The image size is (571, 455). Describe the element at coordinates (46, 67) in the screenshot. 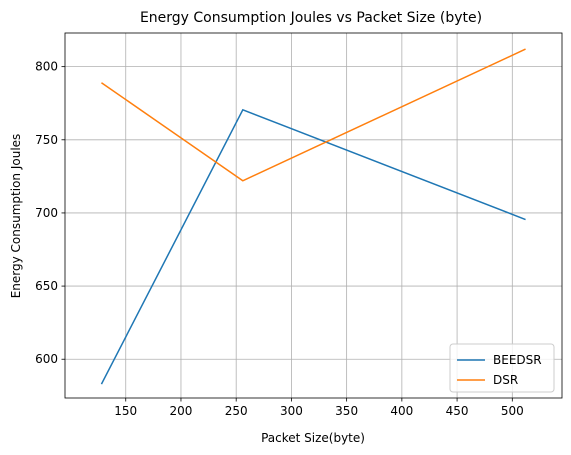

I see `y-tick-label: 800` at that location.